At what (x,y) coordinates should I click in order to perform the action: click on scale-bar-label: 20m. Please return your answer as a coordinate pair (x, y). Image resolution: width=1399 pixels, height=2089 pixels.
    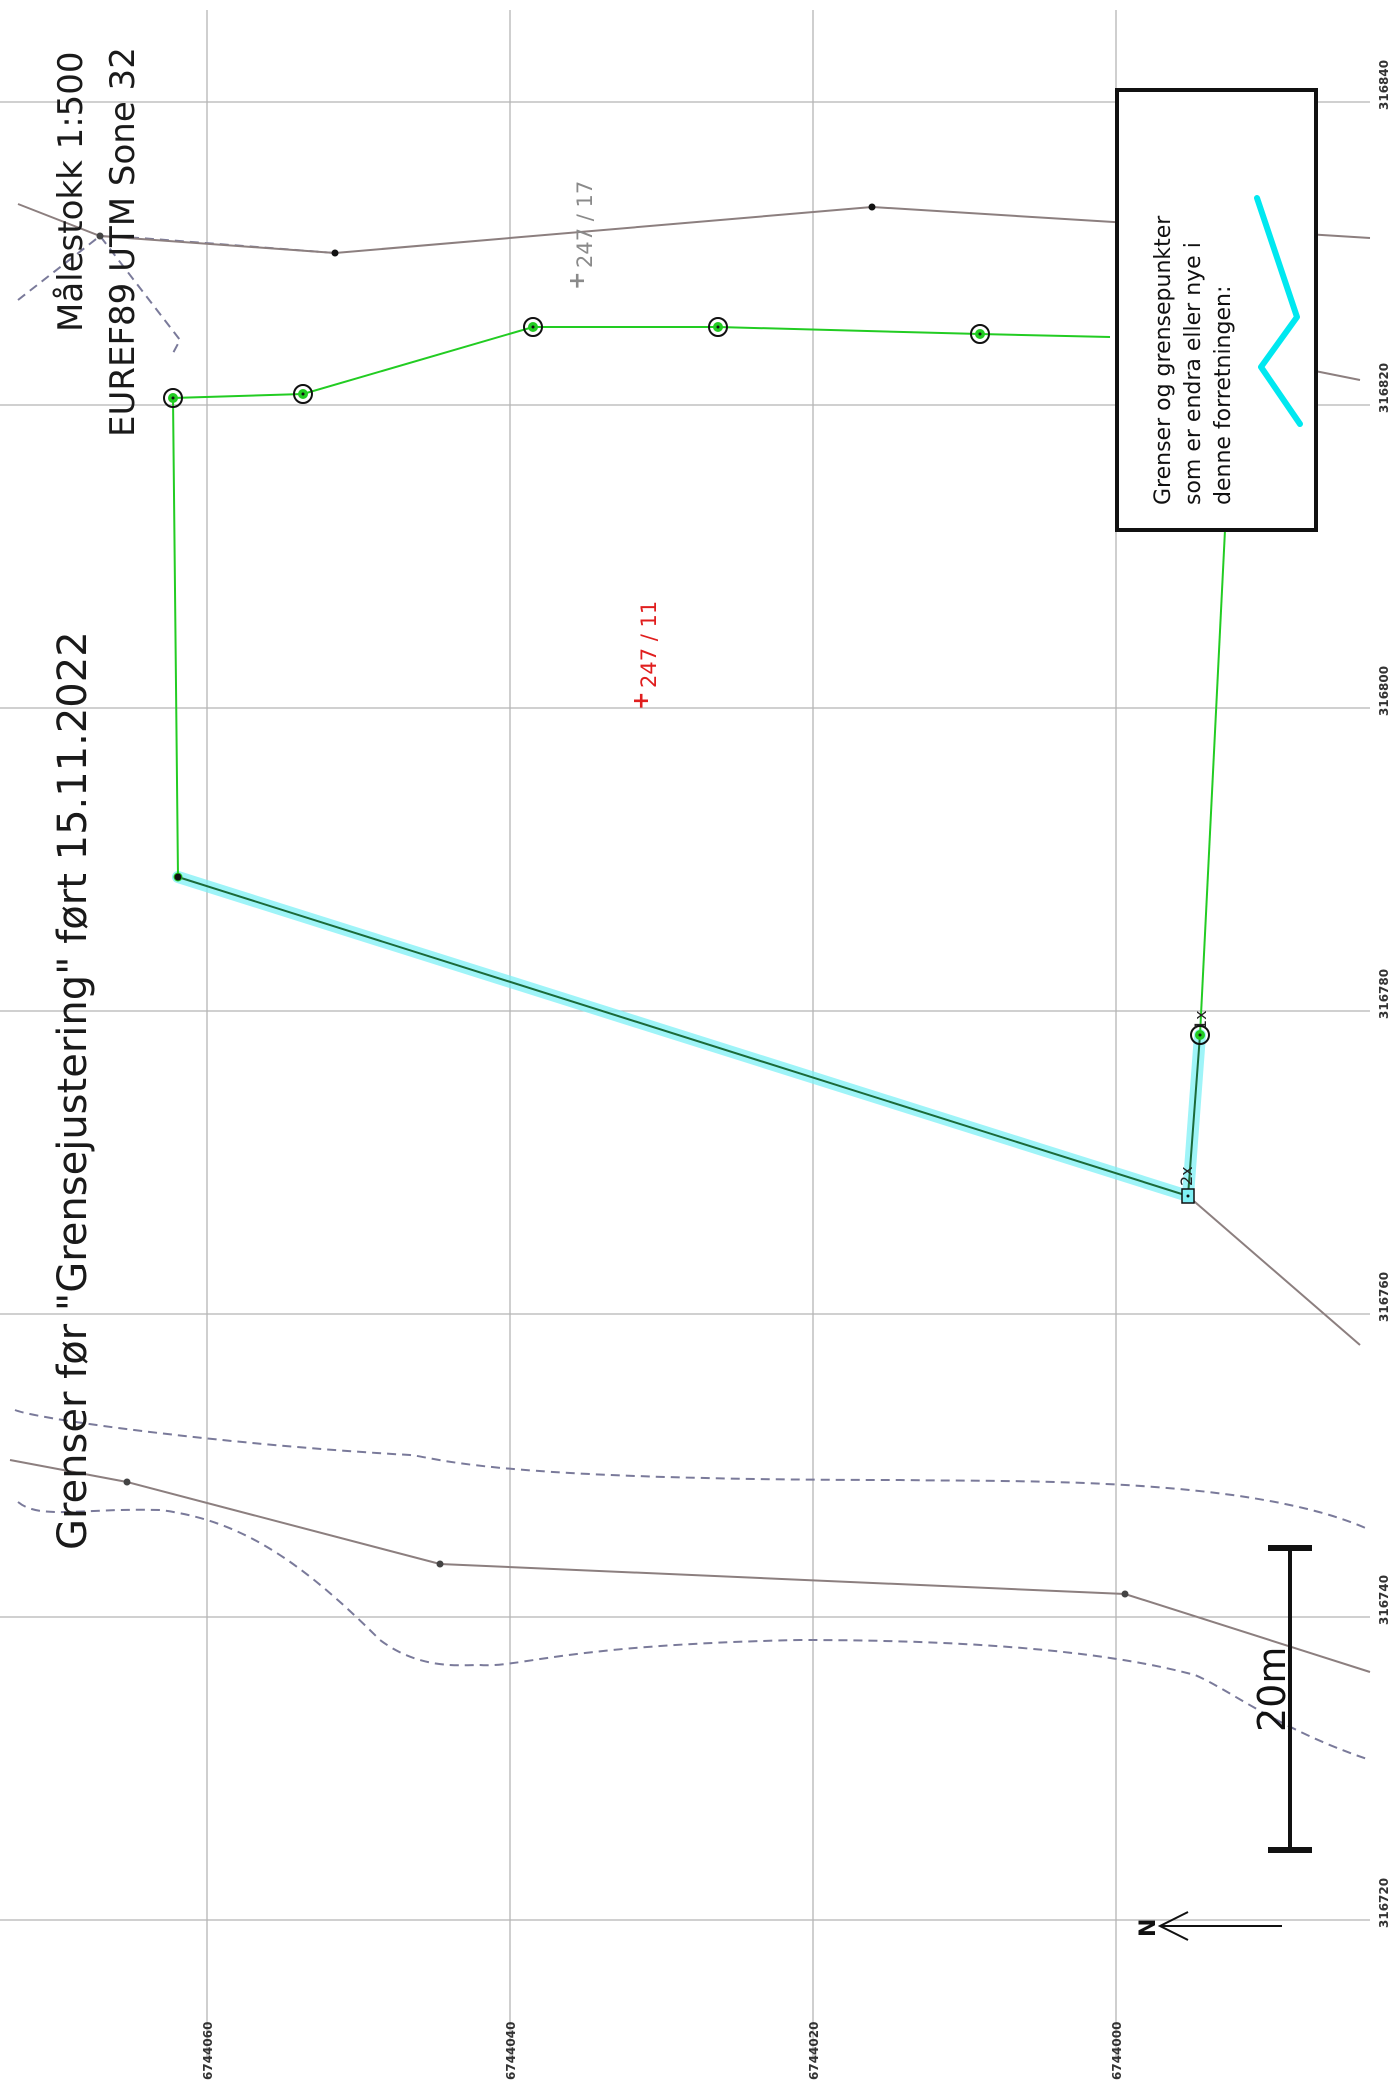
    Looking at the image, I should click on (1272, 1689).